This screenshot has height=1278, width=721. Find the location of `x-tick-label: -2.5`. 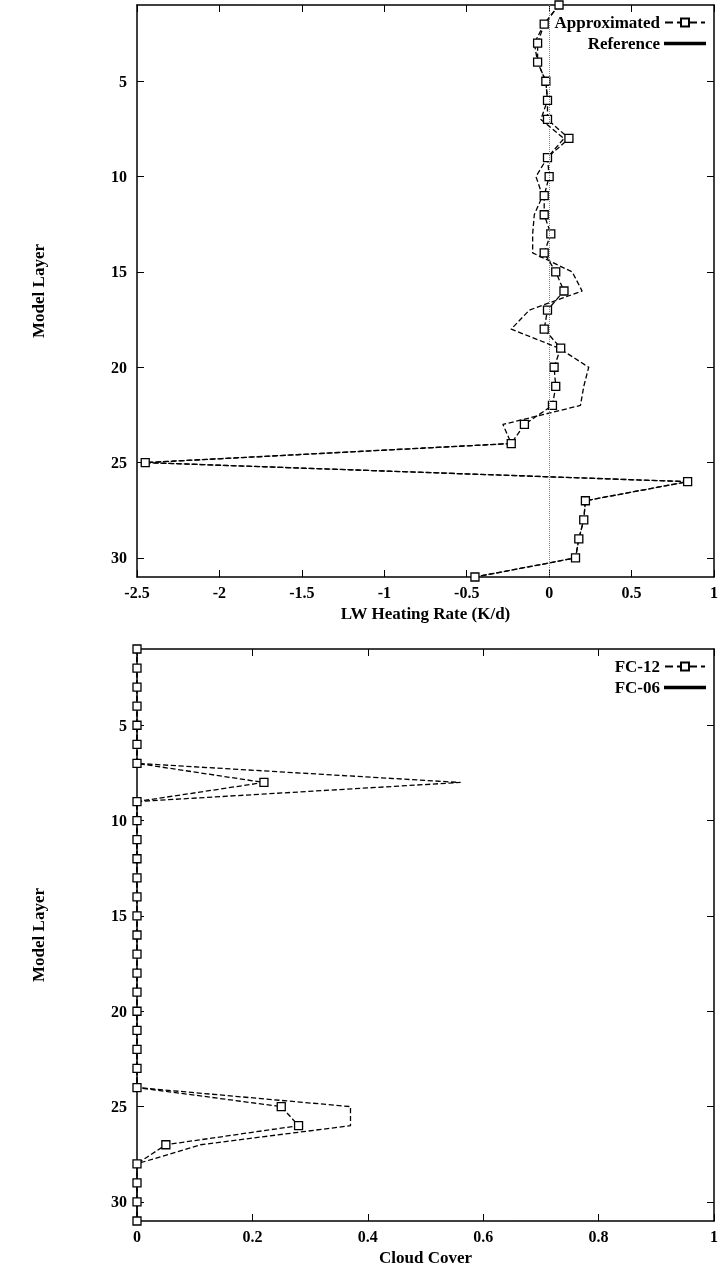

x-tick-label: -2.5 is located at coordinates (137, 592).